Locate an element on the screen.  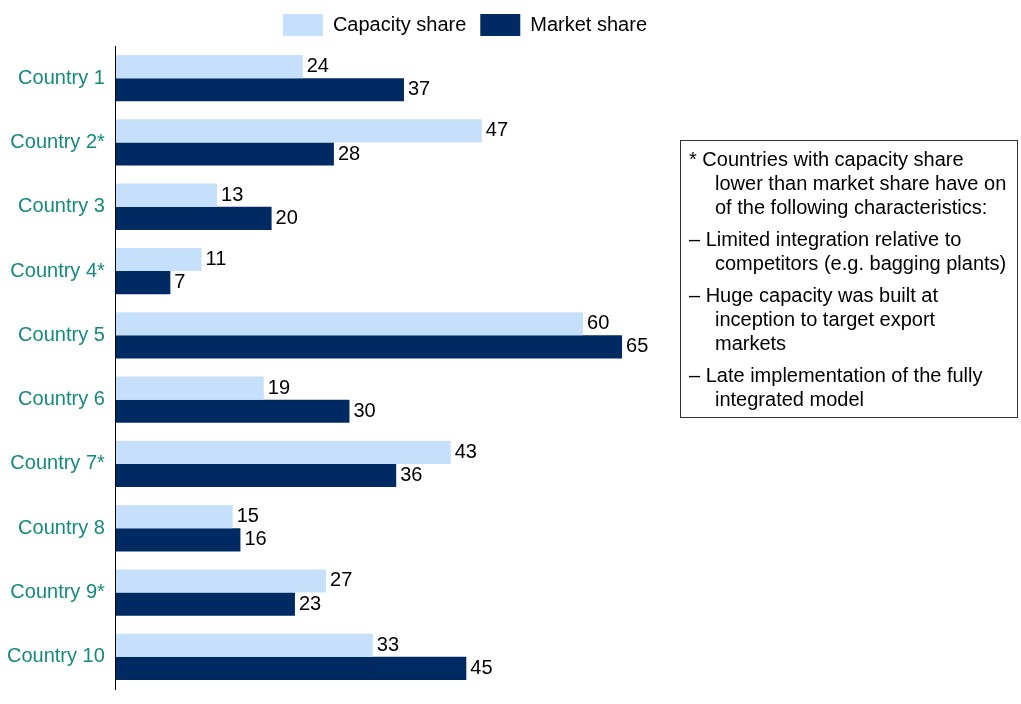
y-tick-label: Country 5 is located at coordinates (61, 333).